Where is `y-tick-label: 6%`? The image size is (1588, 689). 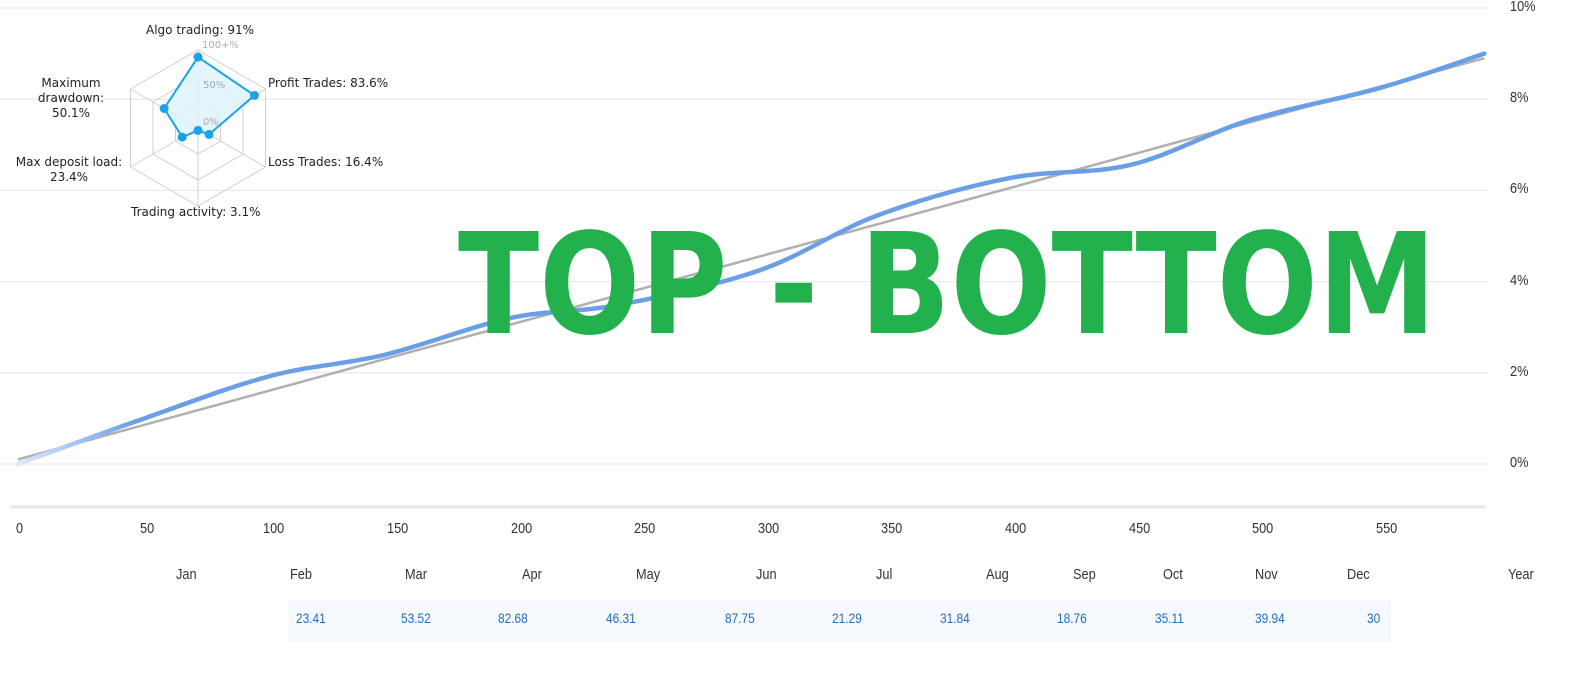 y-tick-label: 6% is located at coordinates (1519, 189).